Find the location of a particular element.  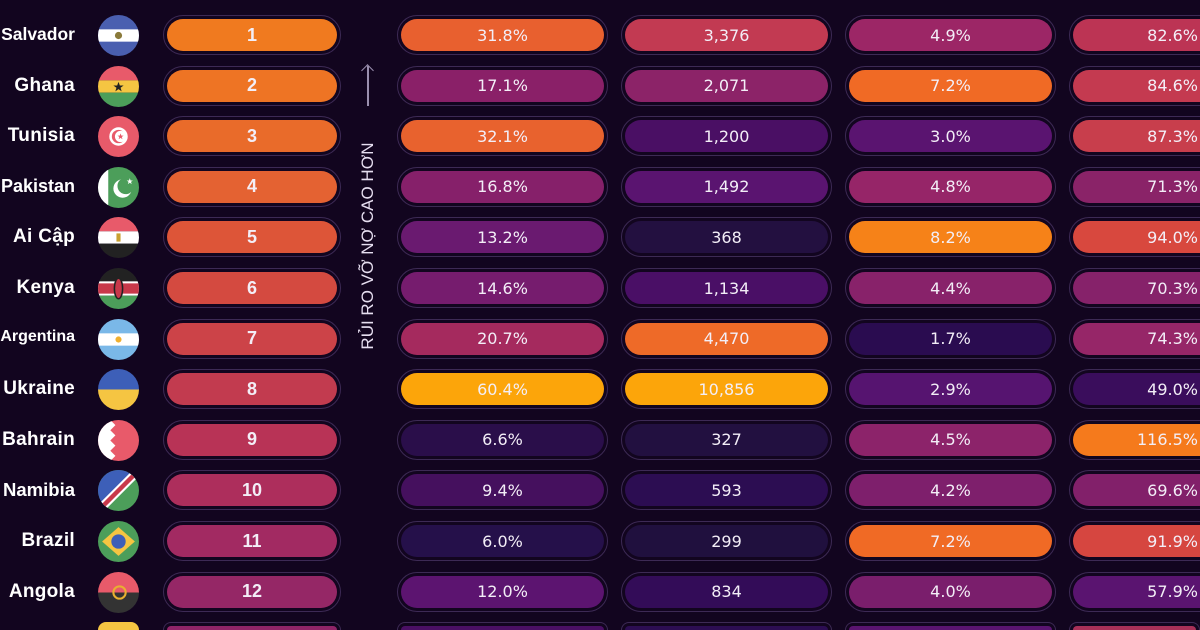

rank-value: 4 is located at coordinates (252, 186).